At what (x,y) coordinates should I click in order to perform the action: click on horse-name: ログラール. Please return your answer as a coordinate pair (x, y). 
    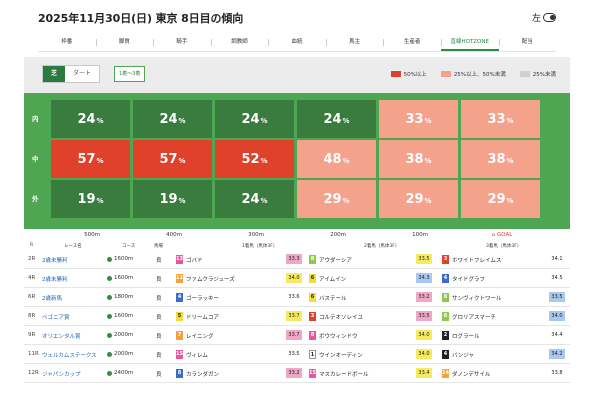
    Looking at the image, I should click on (466, 336).